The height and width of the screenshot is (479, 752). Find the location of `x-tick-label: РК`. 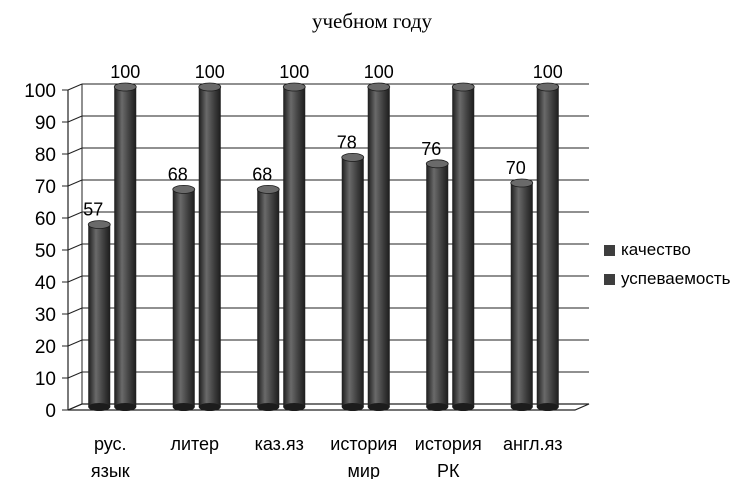

x-tick-label: РК is located at coordinates (448, 470).